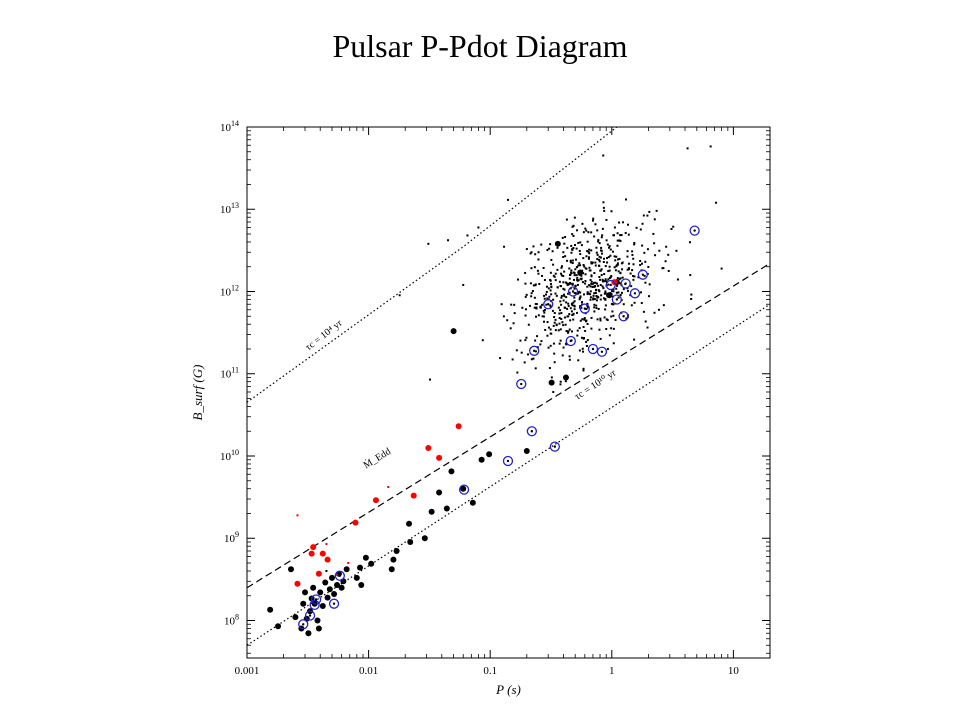  What do you see at coordinates (229, 208) in the screenshot?
I see `y-tick-label: 1013` at bounding box center [229, 208].